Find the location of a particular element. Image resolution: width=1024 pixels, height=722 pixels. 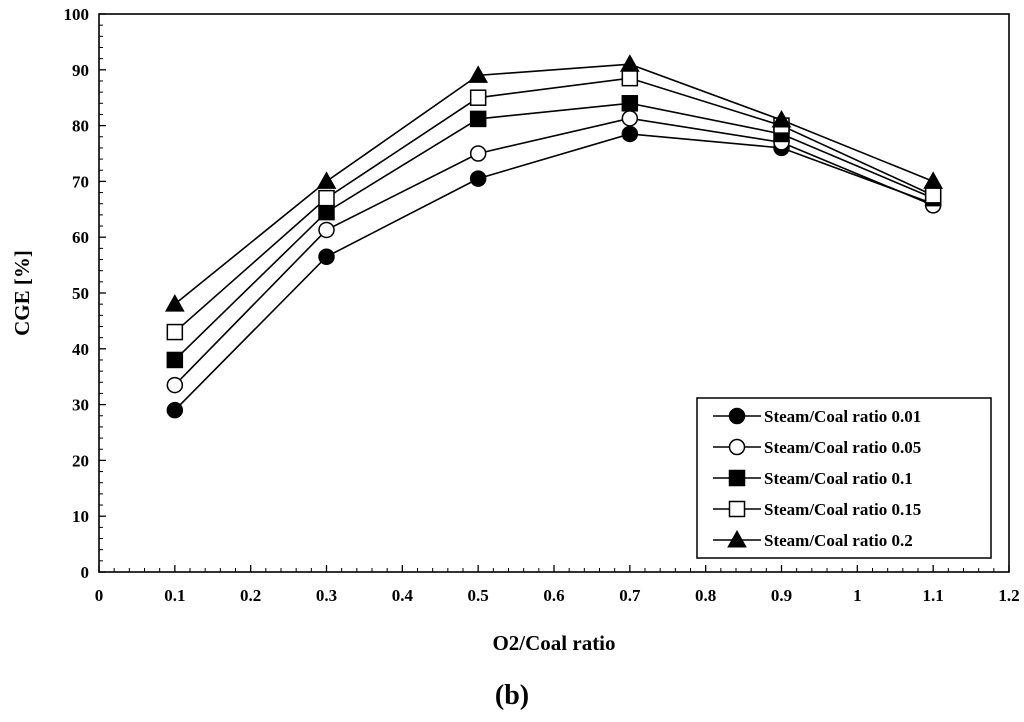

y-tick-label: 10 is located at coordinates (80, 516).